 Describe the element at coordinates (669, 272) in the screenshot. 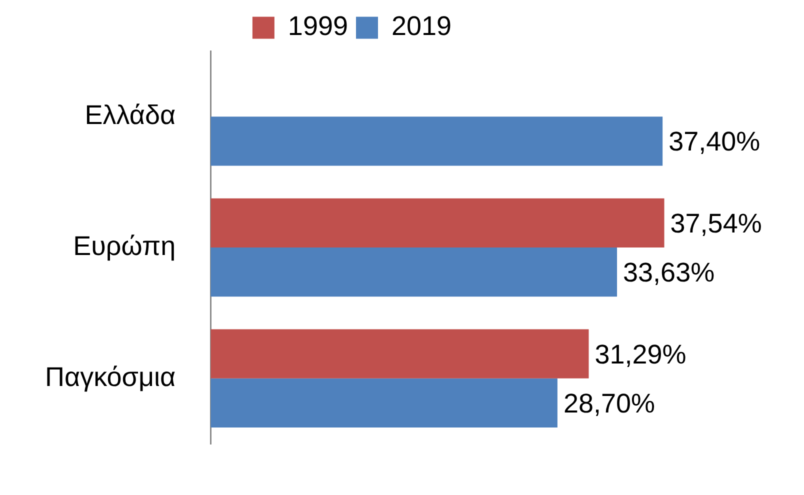

I see `data-label: 33,63%` at that location.